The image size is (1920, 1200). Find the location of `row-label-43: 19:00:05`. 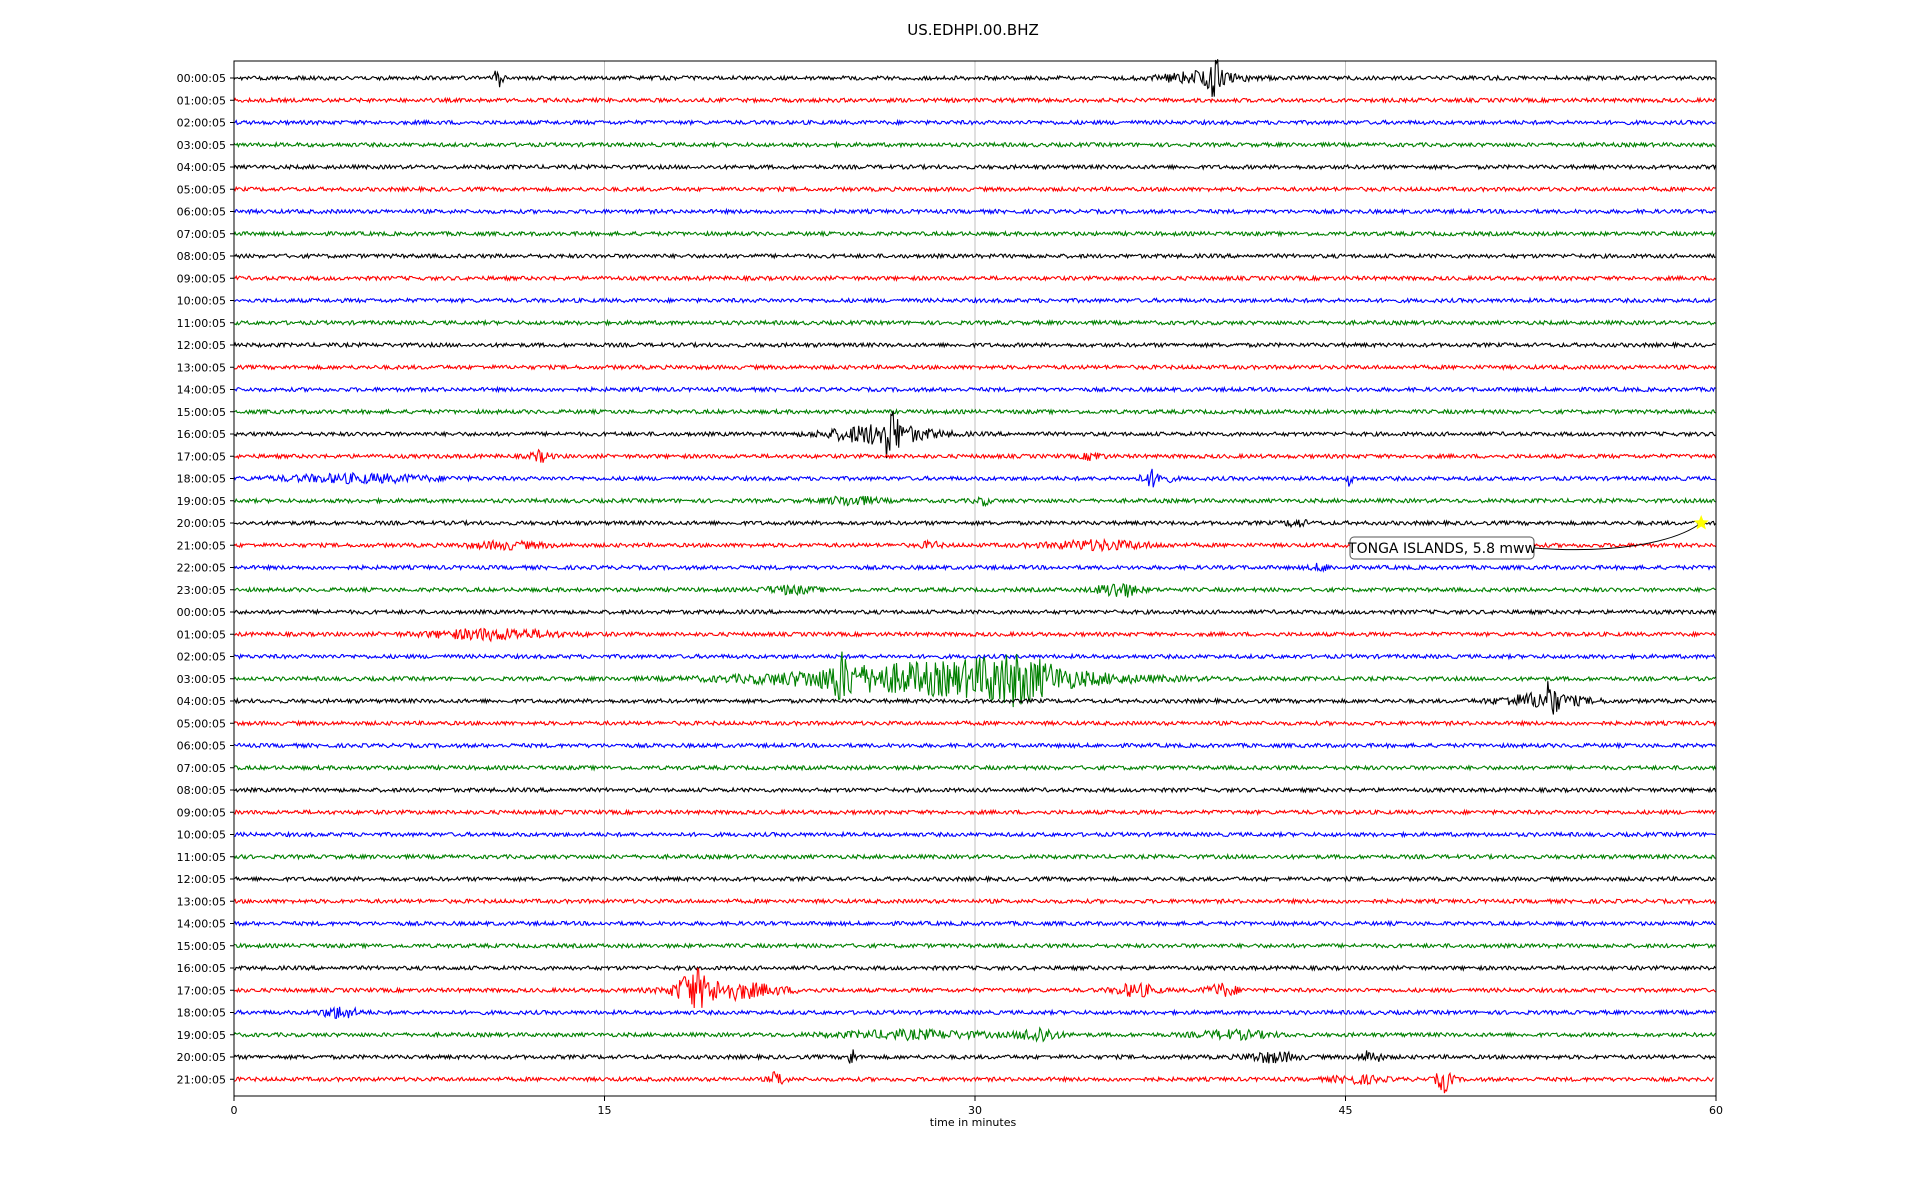

row-label-43: 19:00:05 is located at coordinates (201, 1035).